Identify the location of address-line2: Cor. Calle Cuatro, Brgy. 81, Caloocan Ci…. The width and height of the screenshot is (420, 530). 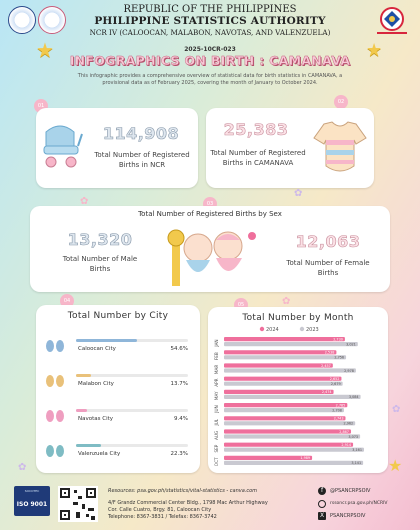
(160, 510).